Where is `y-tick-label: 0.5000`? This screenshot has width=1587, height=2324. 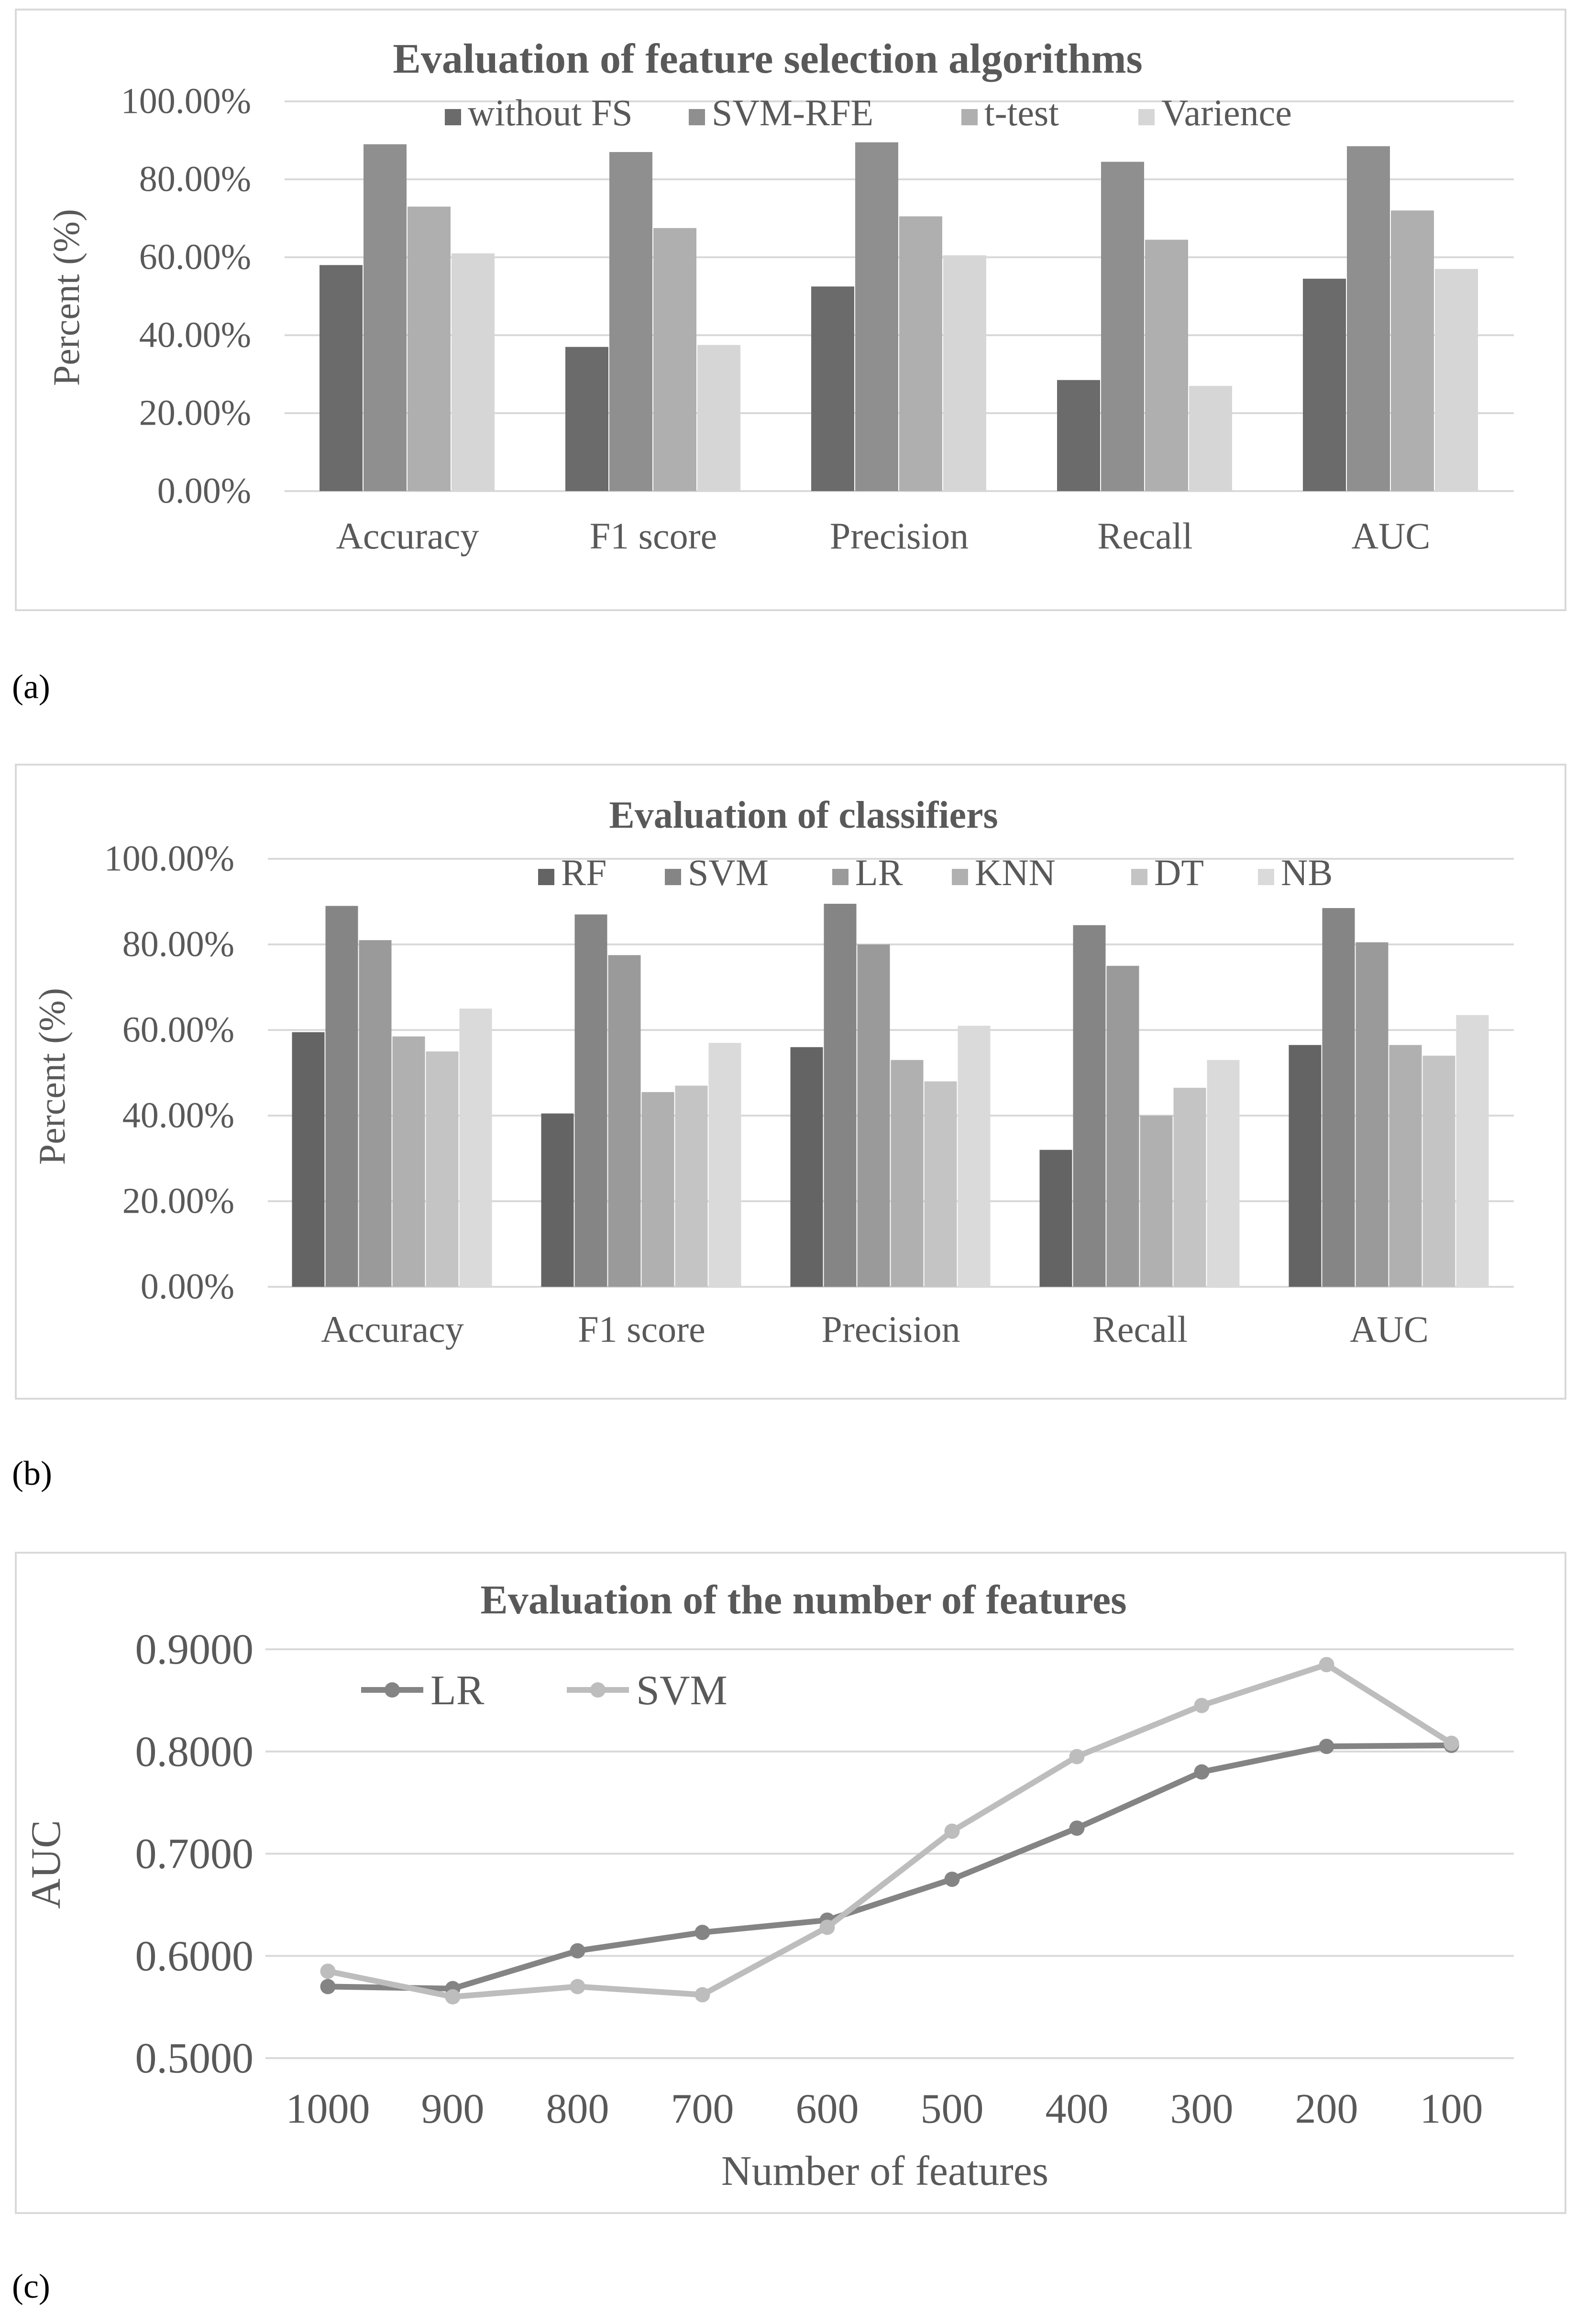
y-tick-label: 0.5000 is located at coordinates (194, 2058).